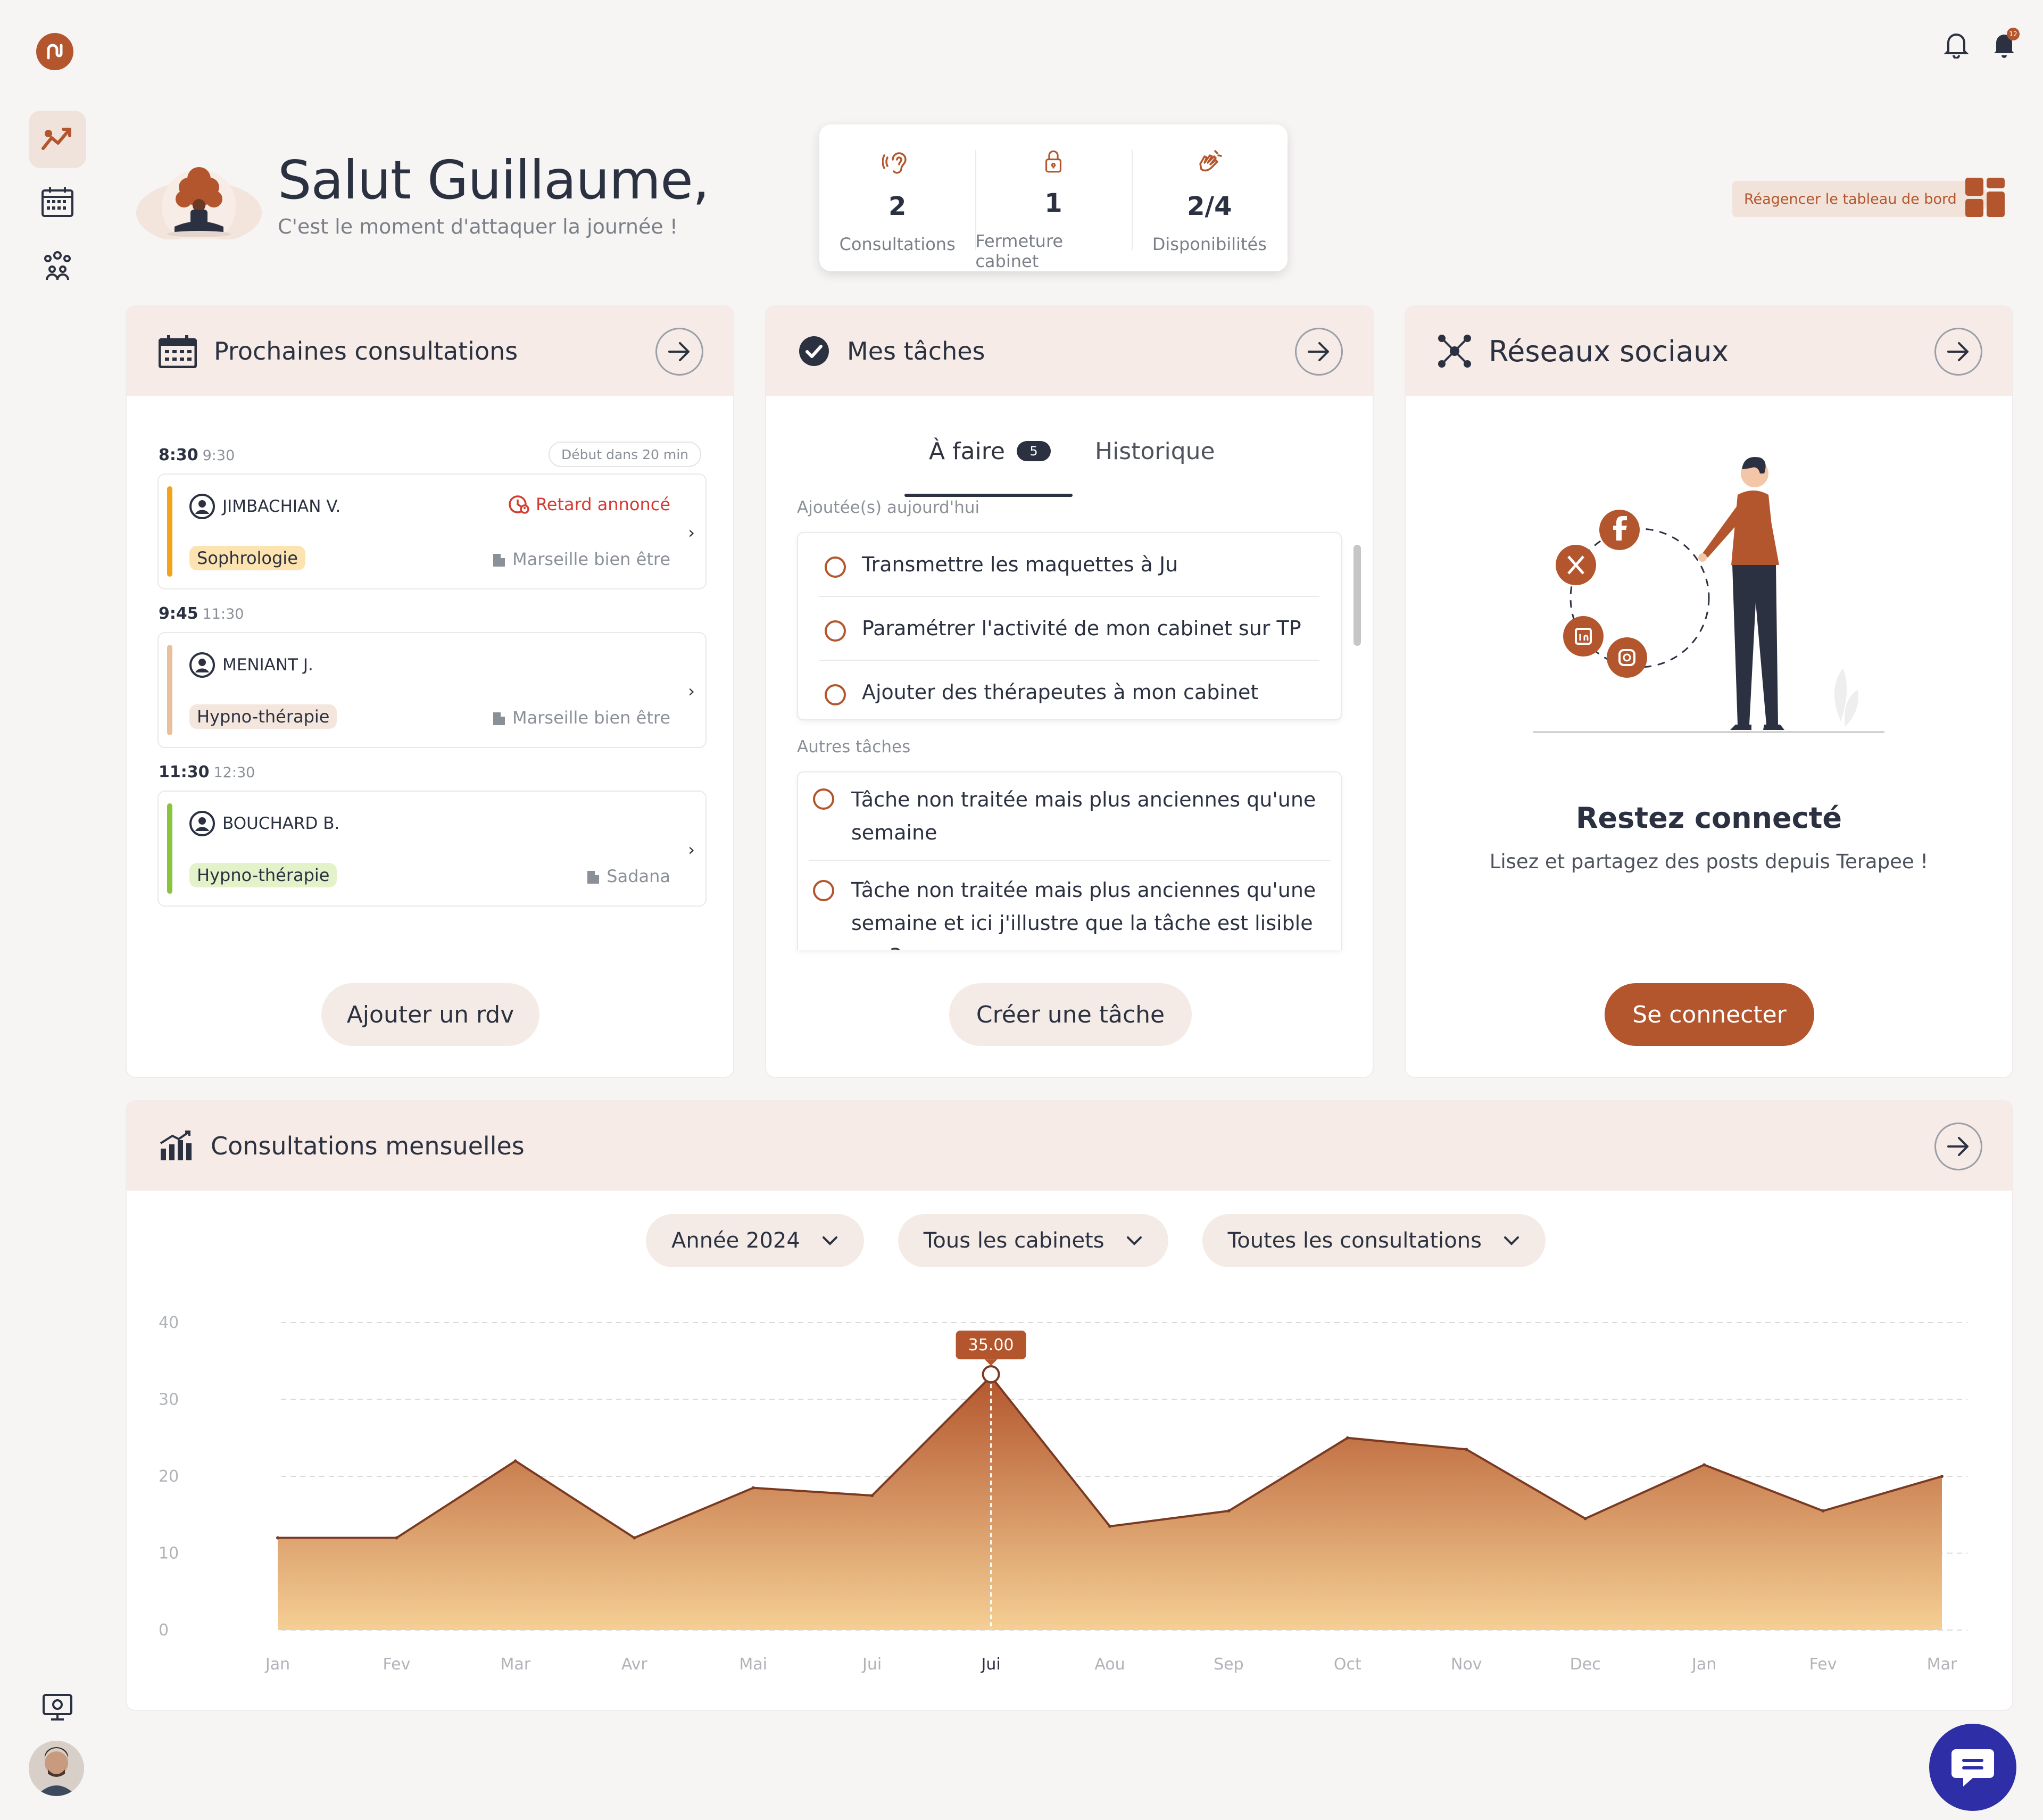 This screenshot has width=2043, height=1820. I want to click on stat-consultations: 2 Consultations, so click(897, 197).